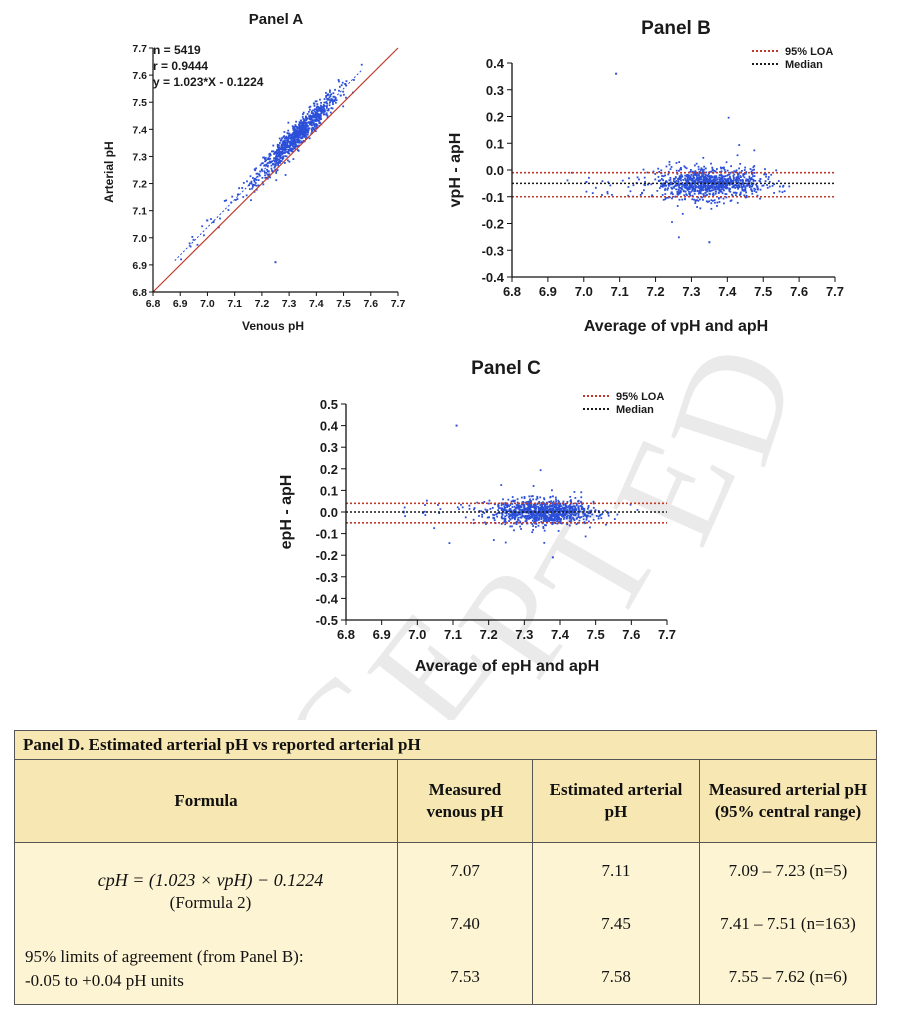  Describe the element at coordinates (139, 76) in the screenshot. I see `panel-a-y-tick-label: 7.6` at that location.